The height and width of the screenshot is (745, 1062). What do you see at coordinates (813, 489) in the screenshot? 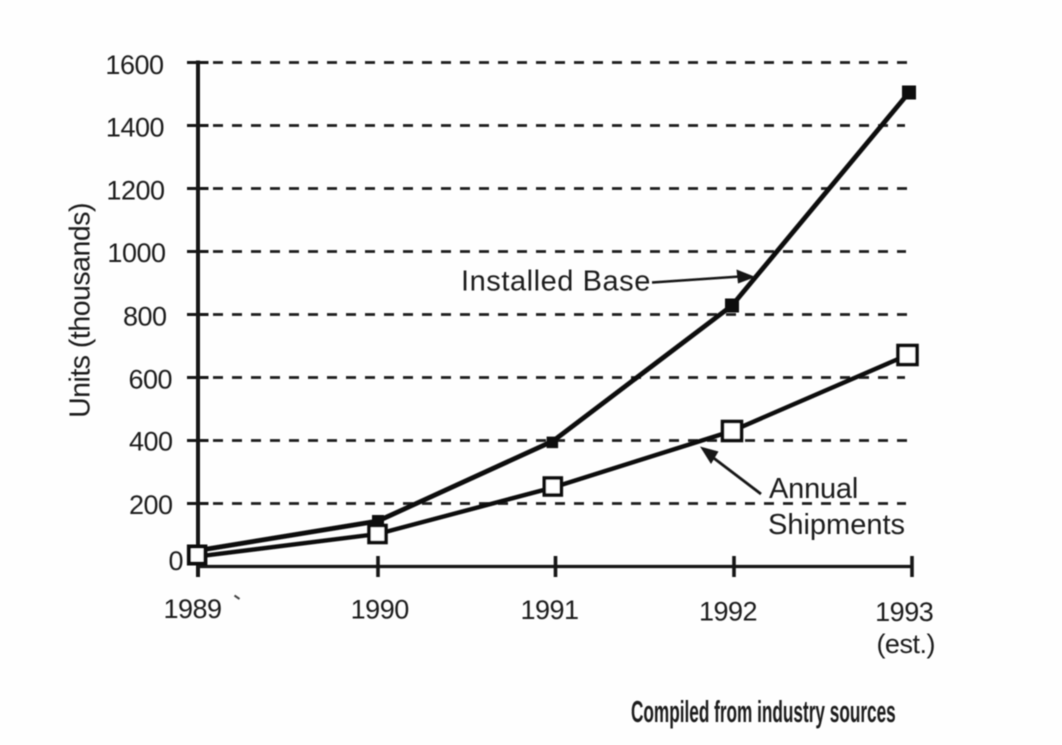
I see `svg-text: Annual` at bounding box center [813, 489].